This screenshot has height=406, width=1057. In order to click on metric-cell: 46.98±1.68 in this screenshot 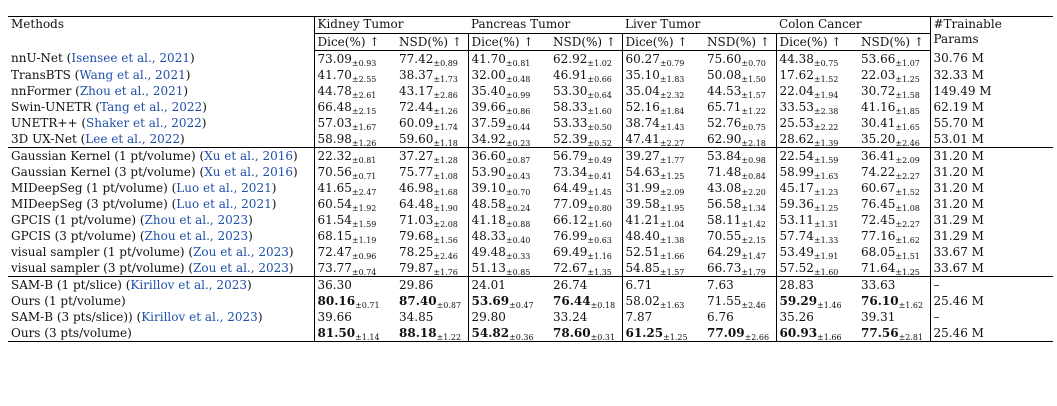, I will do `click(432, 188)`.